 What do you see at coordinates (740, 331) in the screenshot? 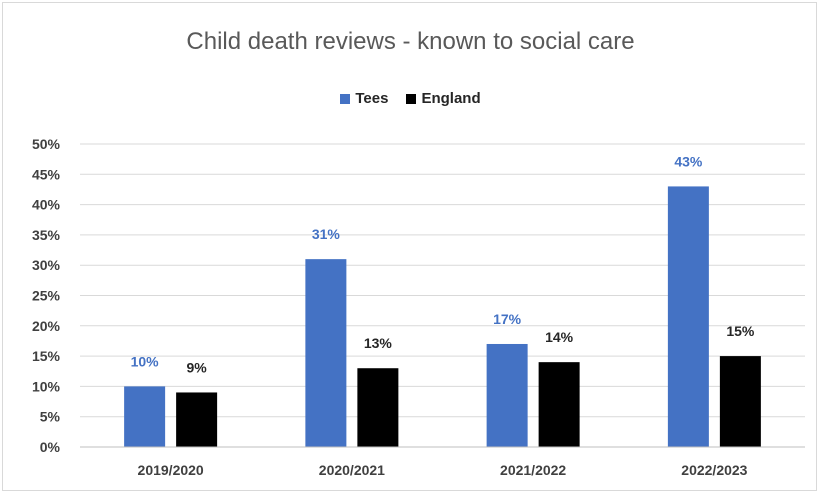
I see `data-label: 15%` at bounding box center [740, 331].